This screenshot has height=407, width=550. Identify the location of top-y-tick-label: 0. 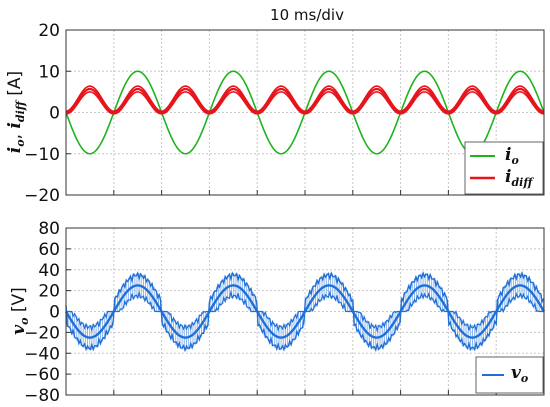
(54, 114).